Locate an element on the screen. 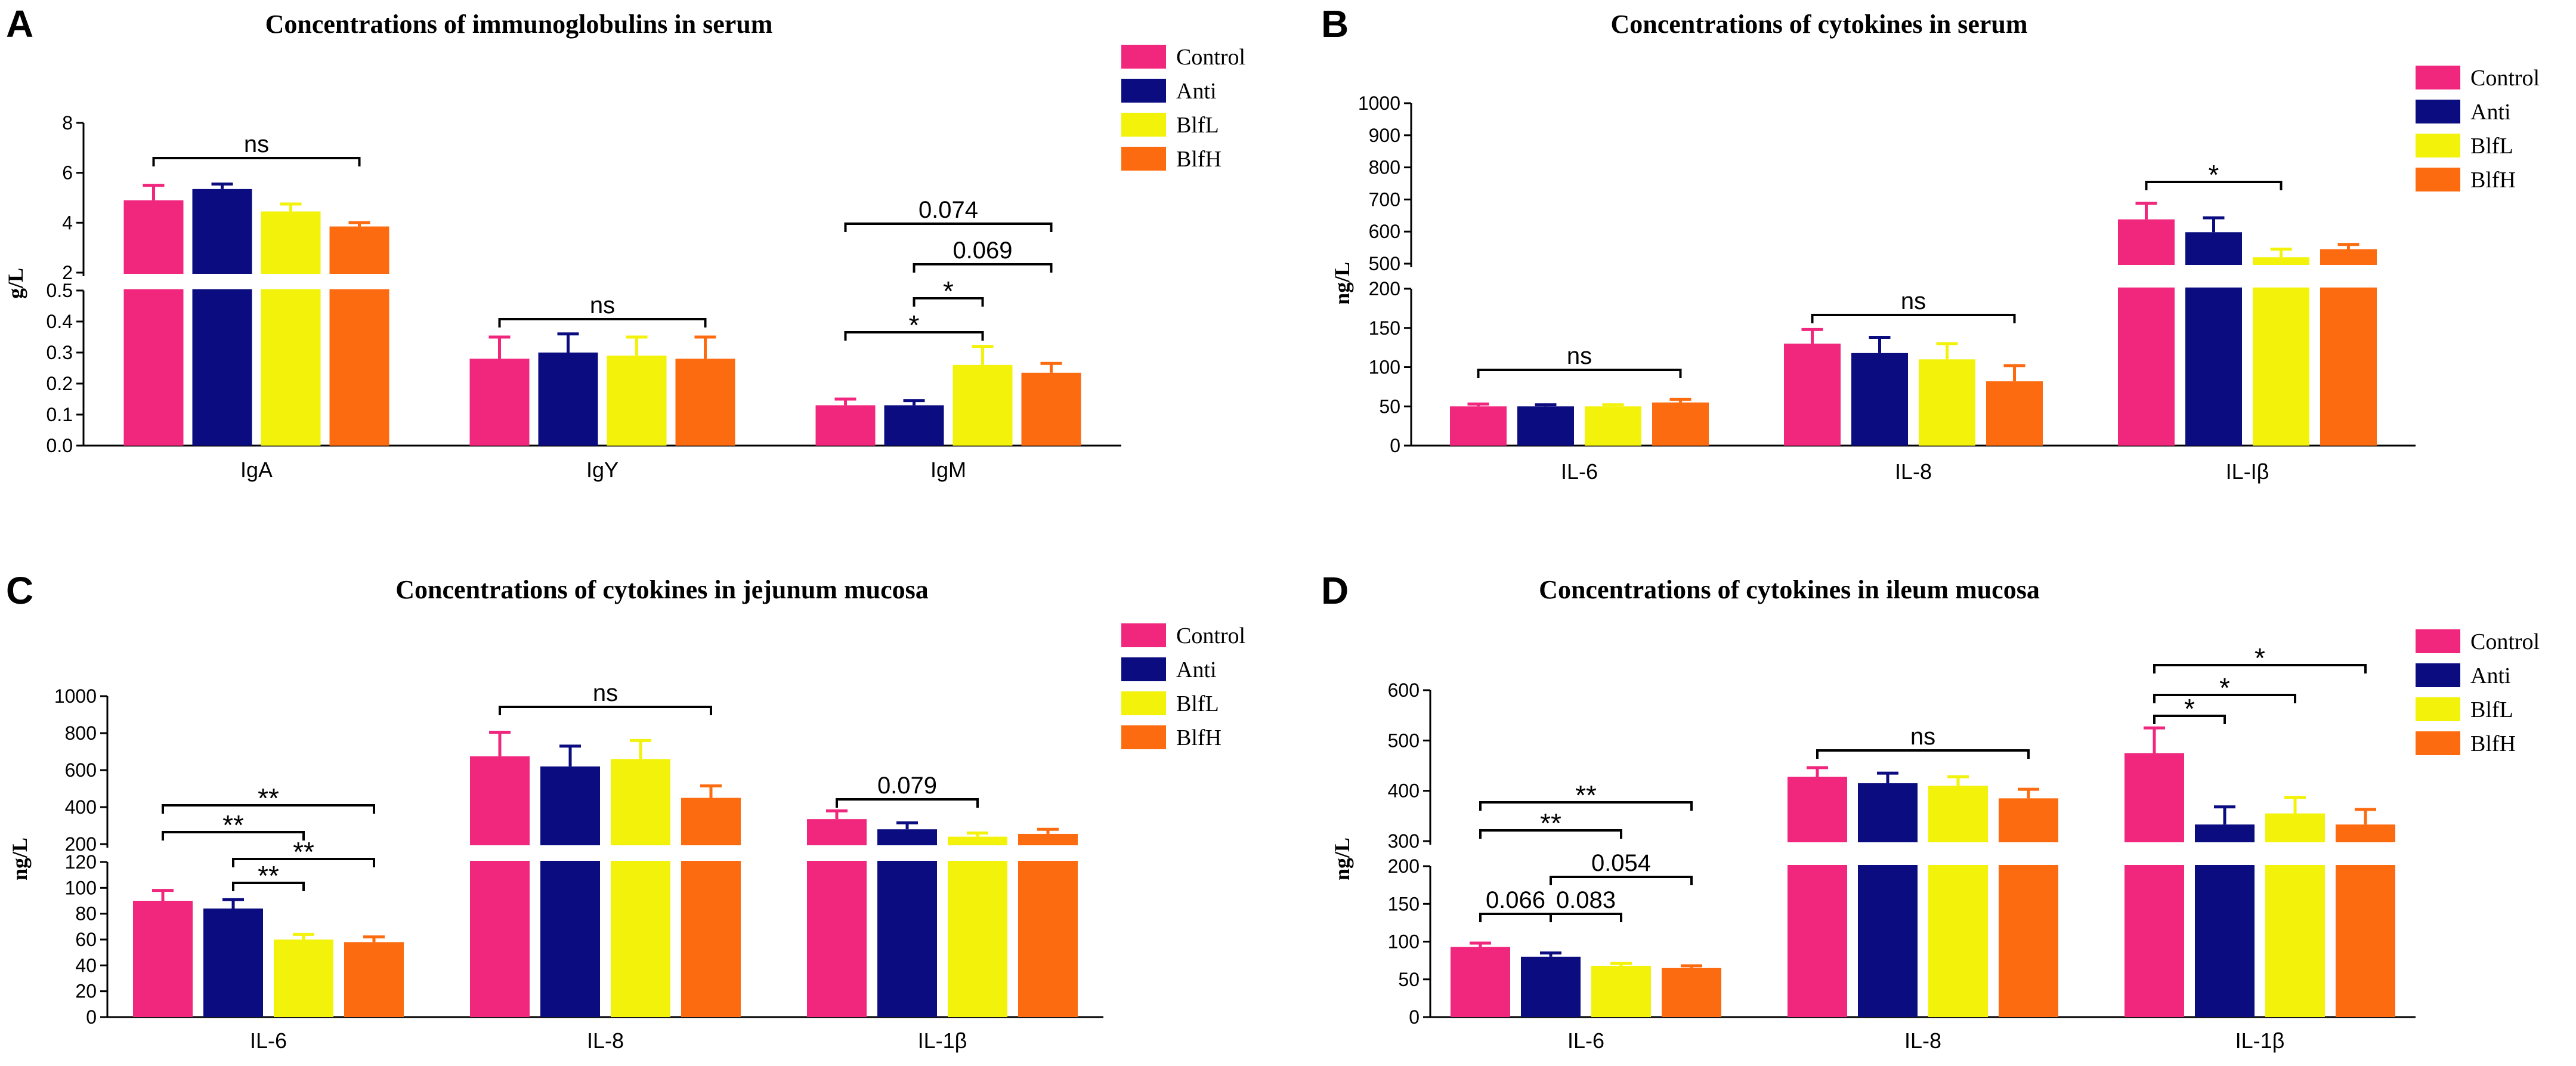 The image size is (2576, 1066). bar-Control-IL-Iβ is located at coordinates (2146, 332).